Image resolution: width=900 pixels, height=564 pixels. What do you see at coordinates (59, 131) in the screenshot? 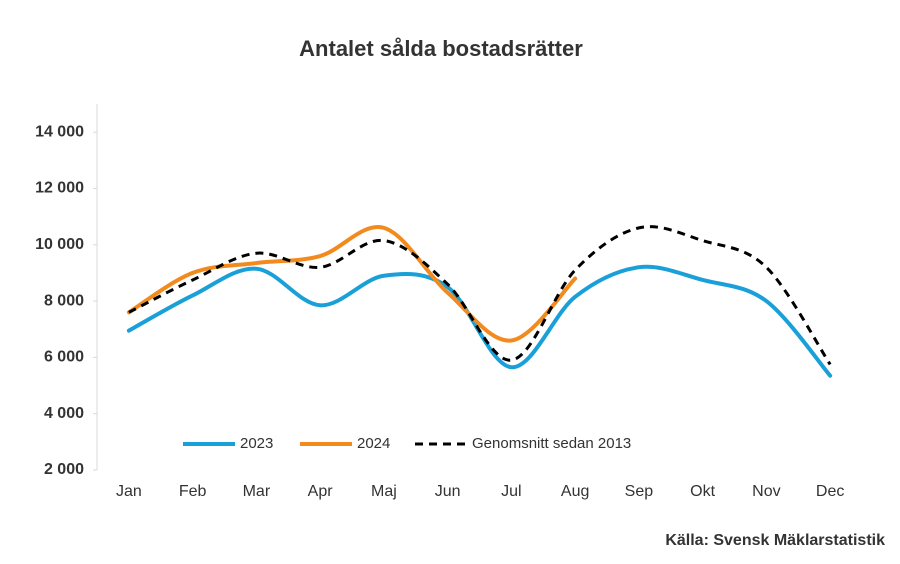
I see `y-tick-label: 14 000` at bounding box center [59, 131].